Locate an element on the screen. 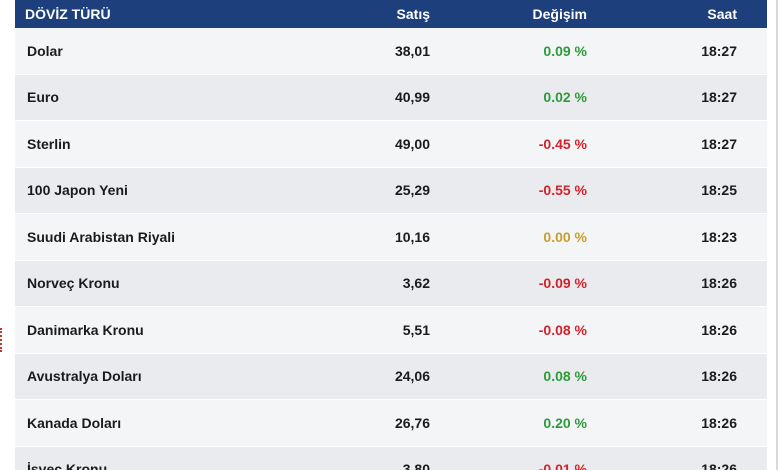 This screenshot has height=470, width=780. sell-price: 3,80 is located at coordinates (416, 465).